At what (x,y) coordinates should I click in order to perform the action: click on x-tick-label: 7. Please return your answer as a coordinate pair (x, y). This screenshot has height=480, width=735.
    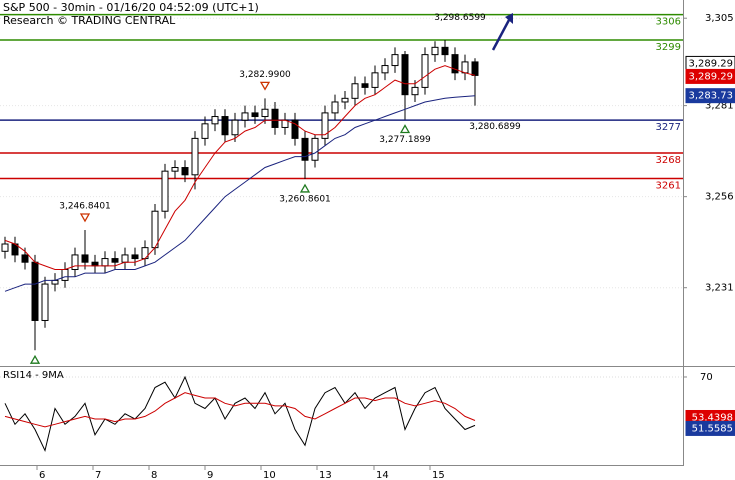
    Looking at the image, I should click on (98, 475).